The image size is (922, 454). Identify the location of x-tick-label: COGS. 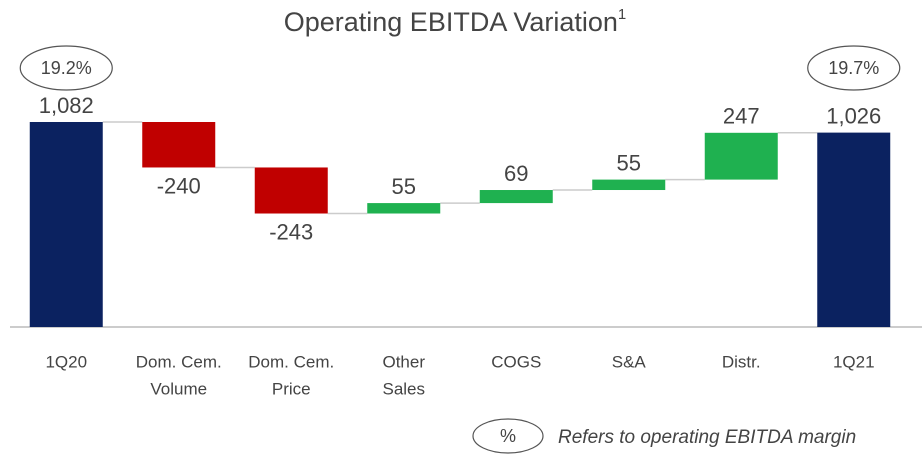
(516, 361).